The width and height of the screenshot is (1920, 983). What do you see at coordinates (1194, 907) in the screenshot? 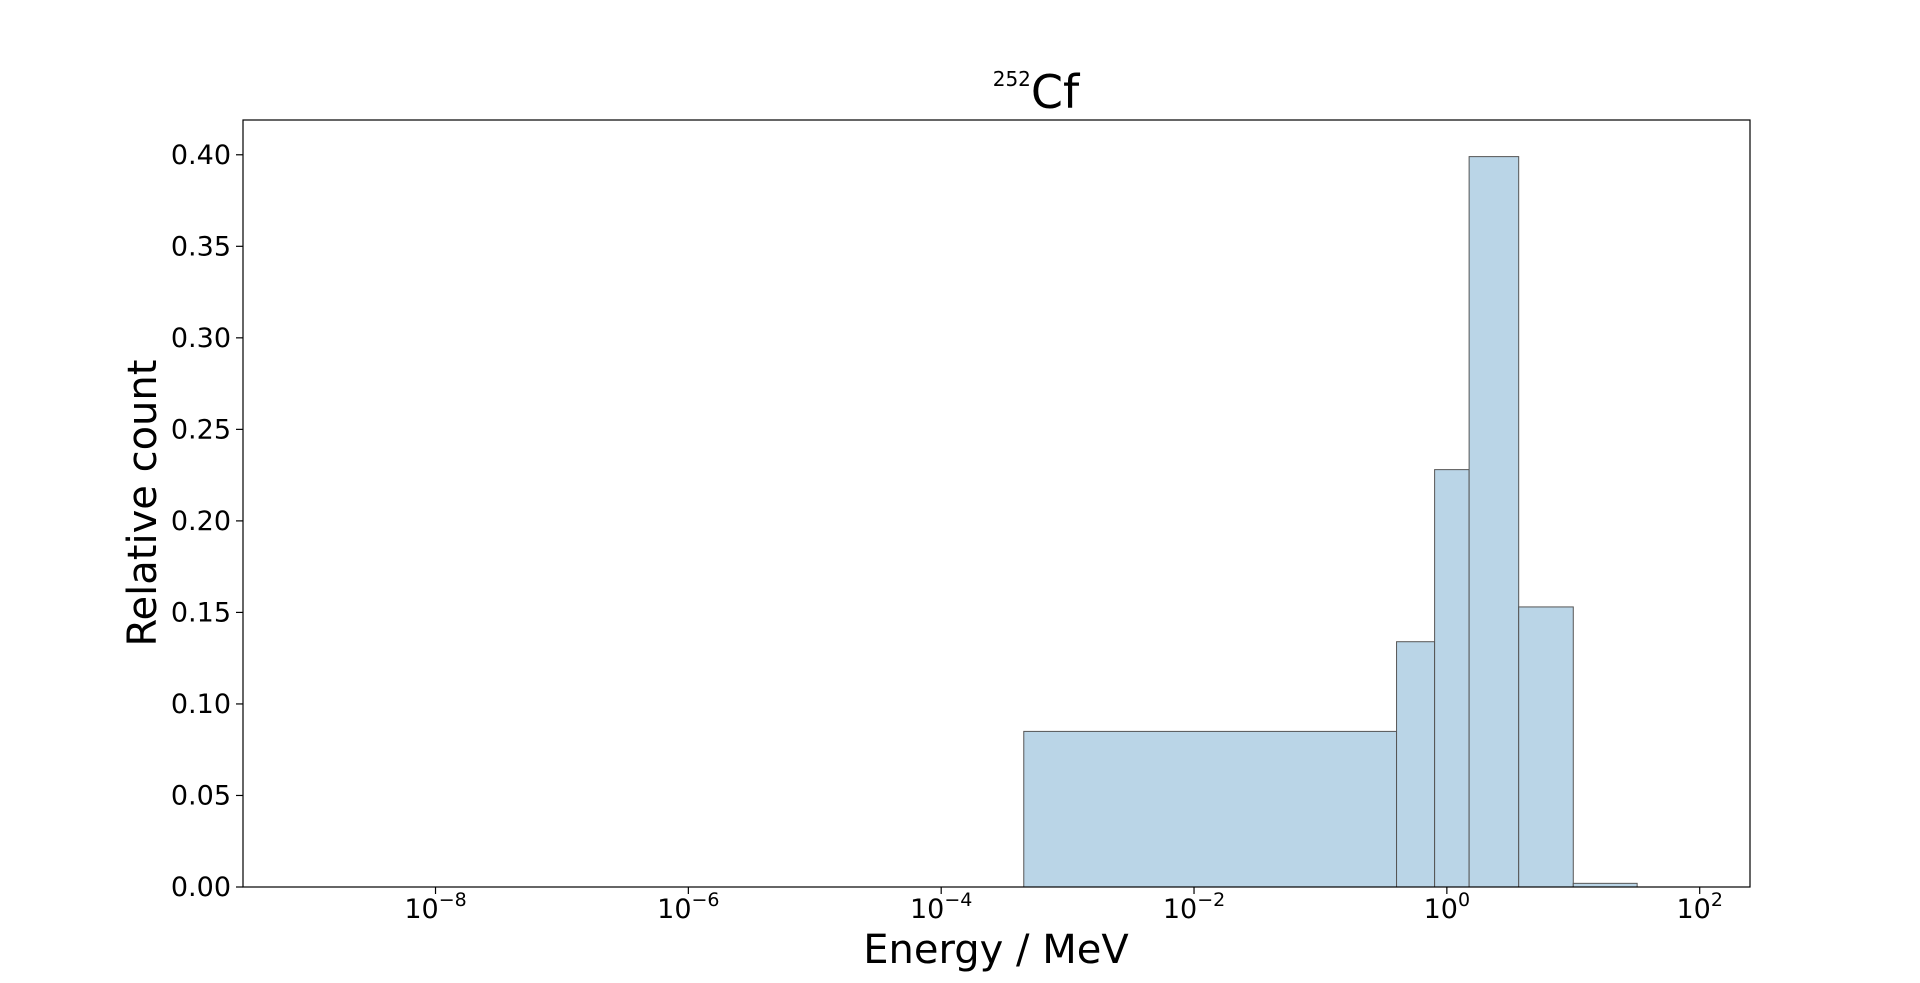
I see `x-tick-label: 10⁻²` at bounding box center [1194, 907].